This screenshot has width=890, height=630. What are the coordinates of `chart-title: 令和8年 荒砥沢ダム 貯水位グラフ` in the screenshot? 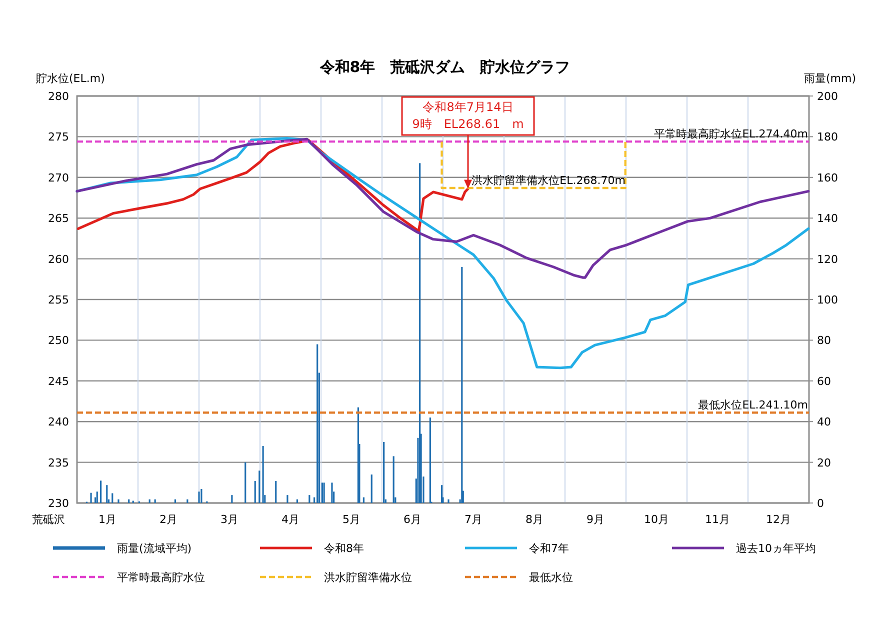 It's located at (444, 67).